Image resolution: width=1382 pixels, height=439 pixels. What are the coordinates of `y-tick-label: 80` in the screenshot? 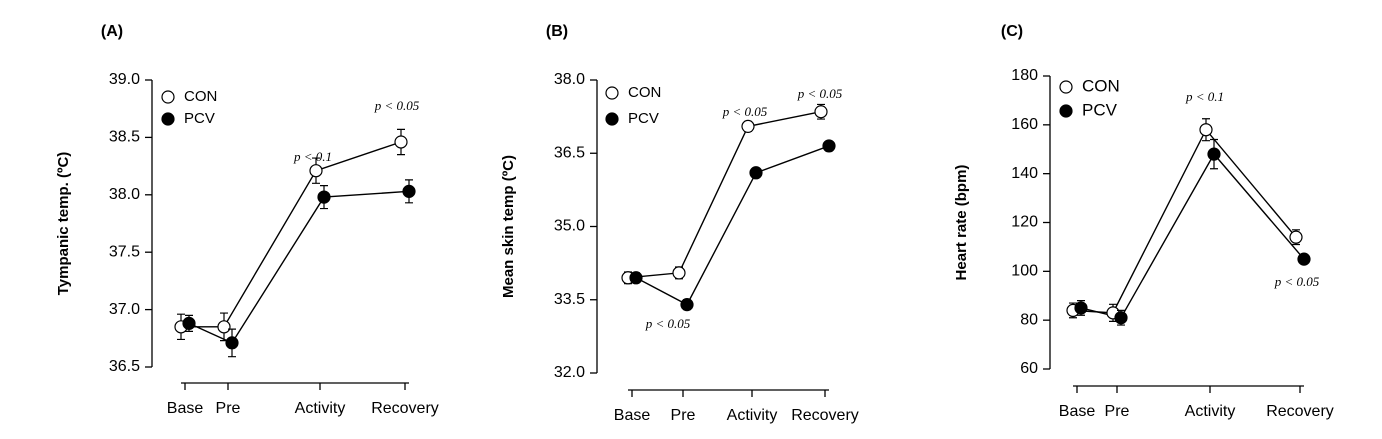 It's located at (1029, 319).